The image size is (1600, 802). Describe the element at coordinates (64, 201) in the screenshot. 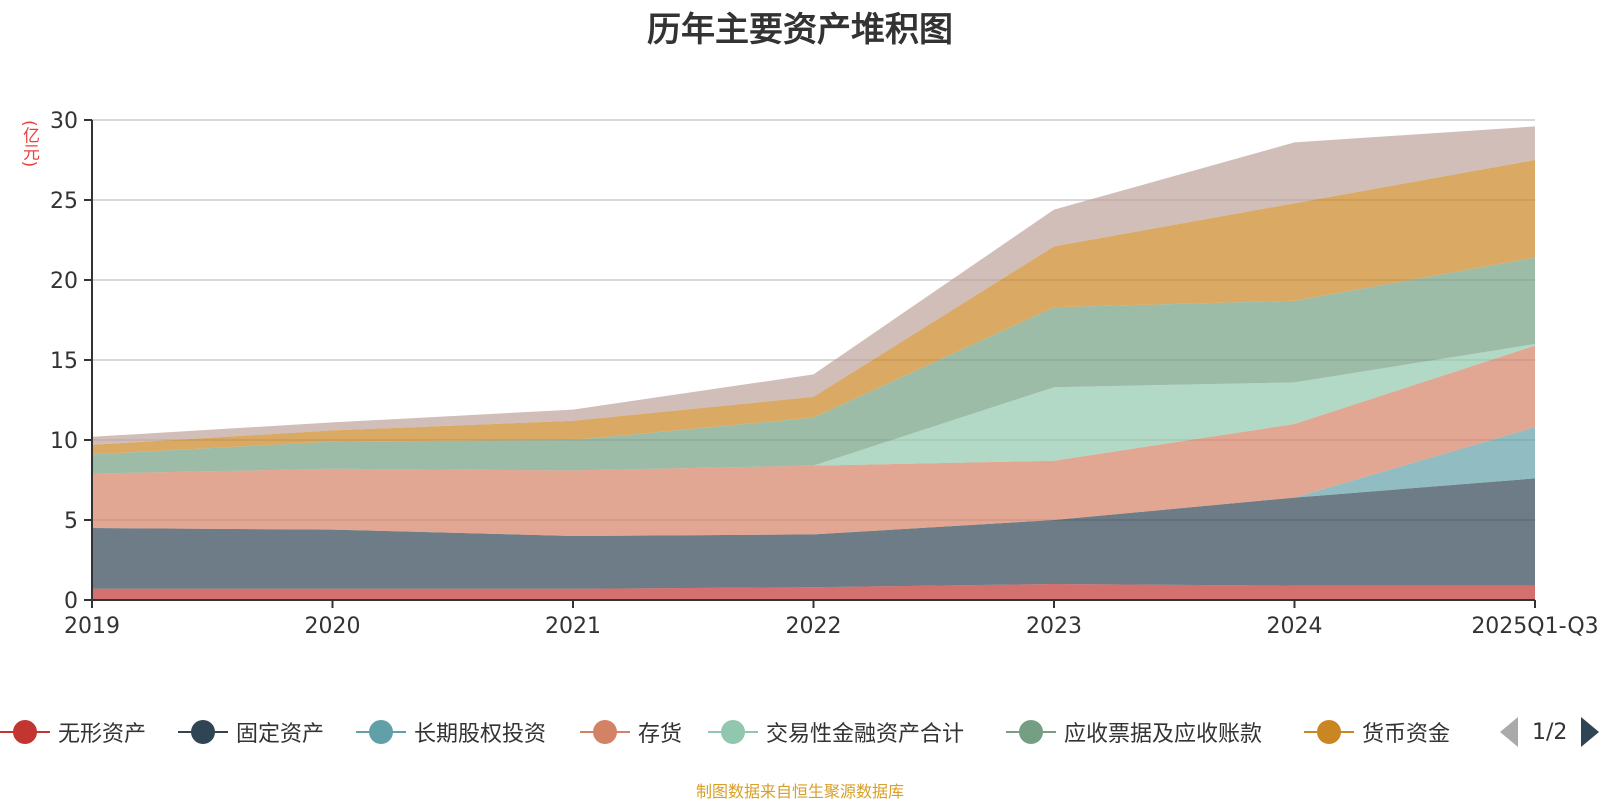

I see `y-tick-label: 25` at that location.